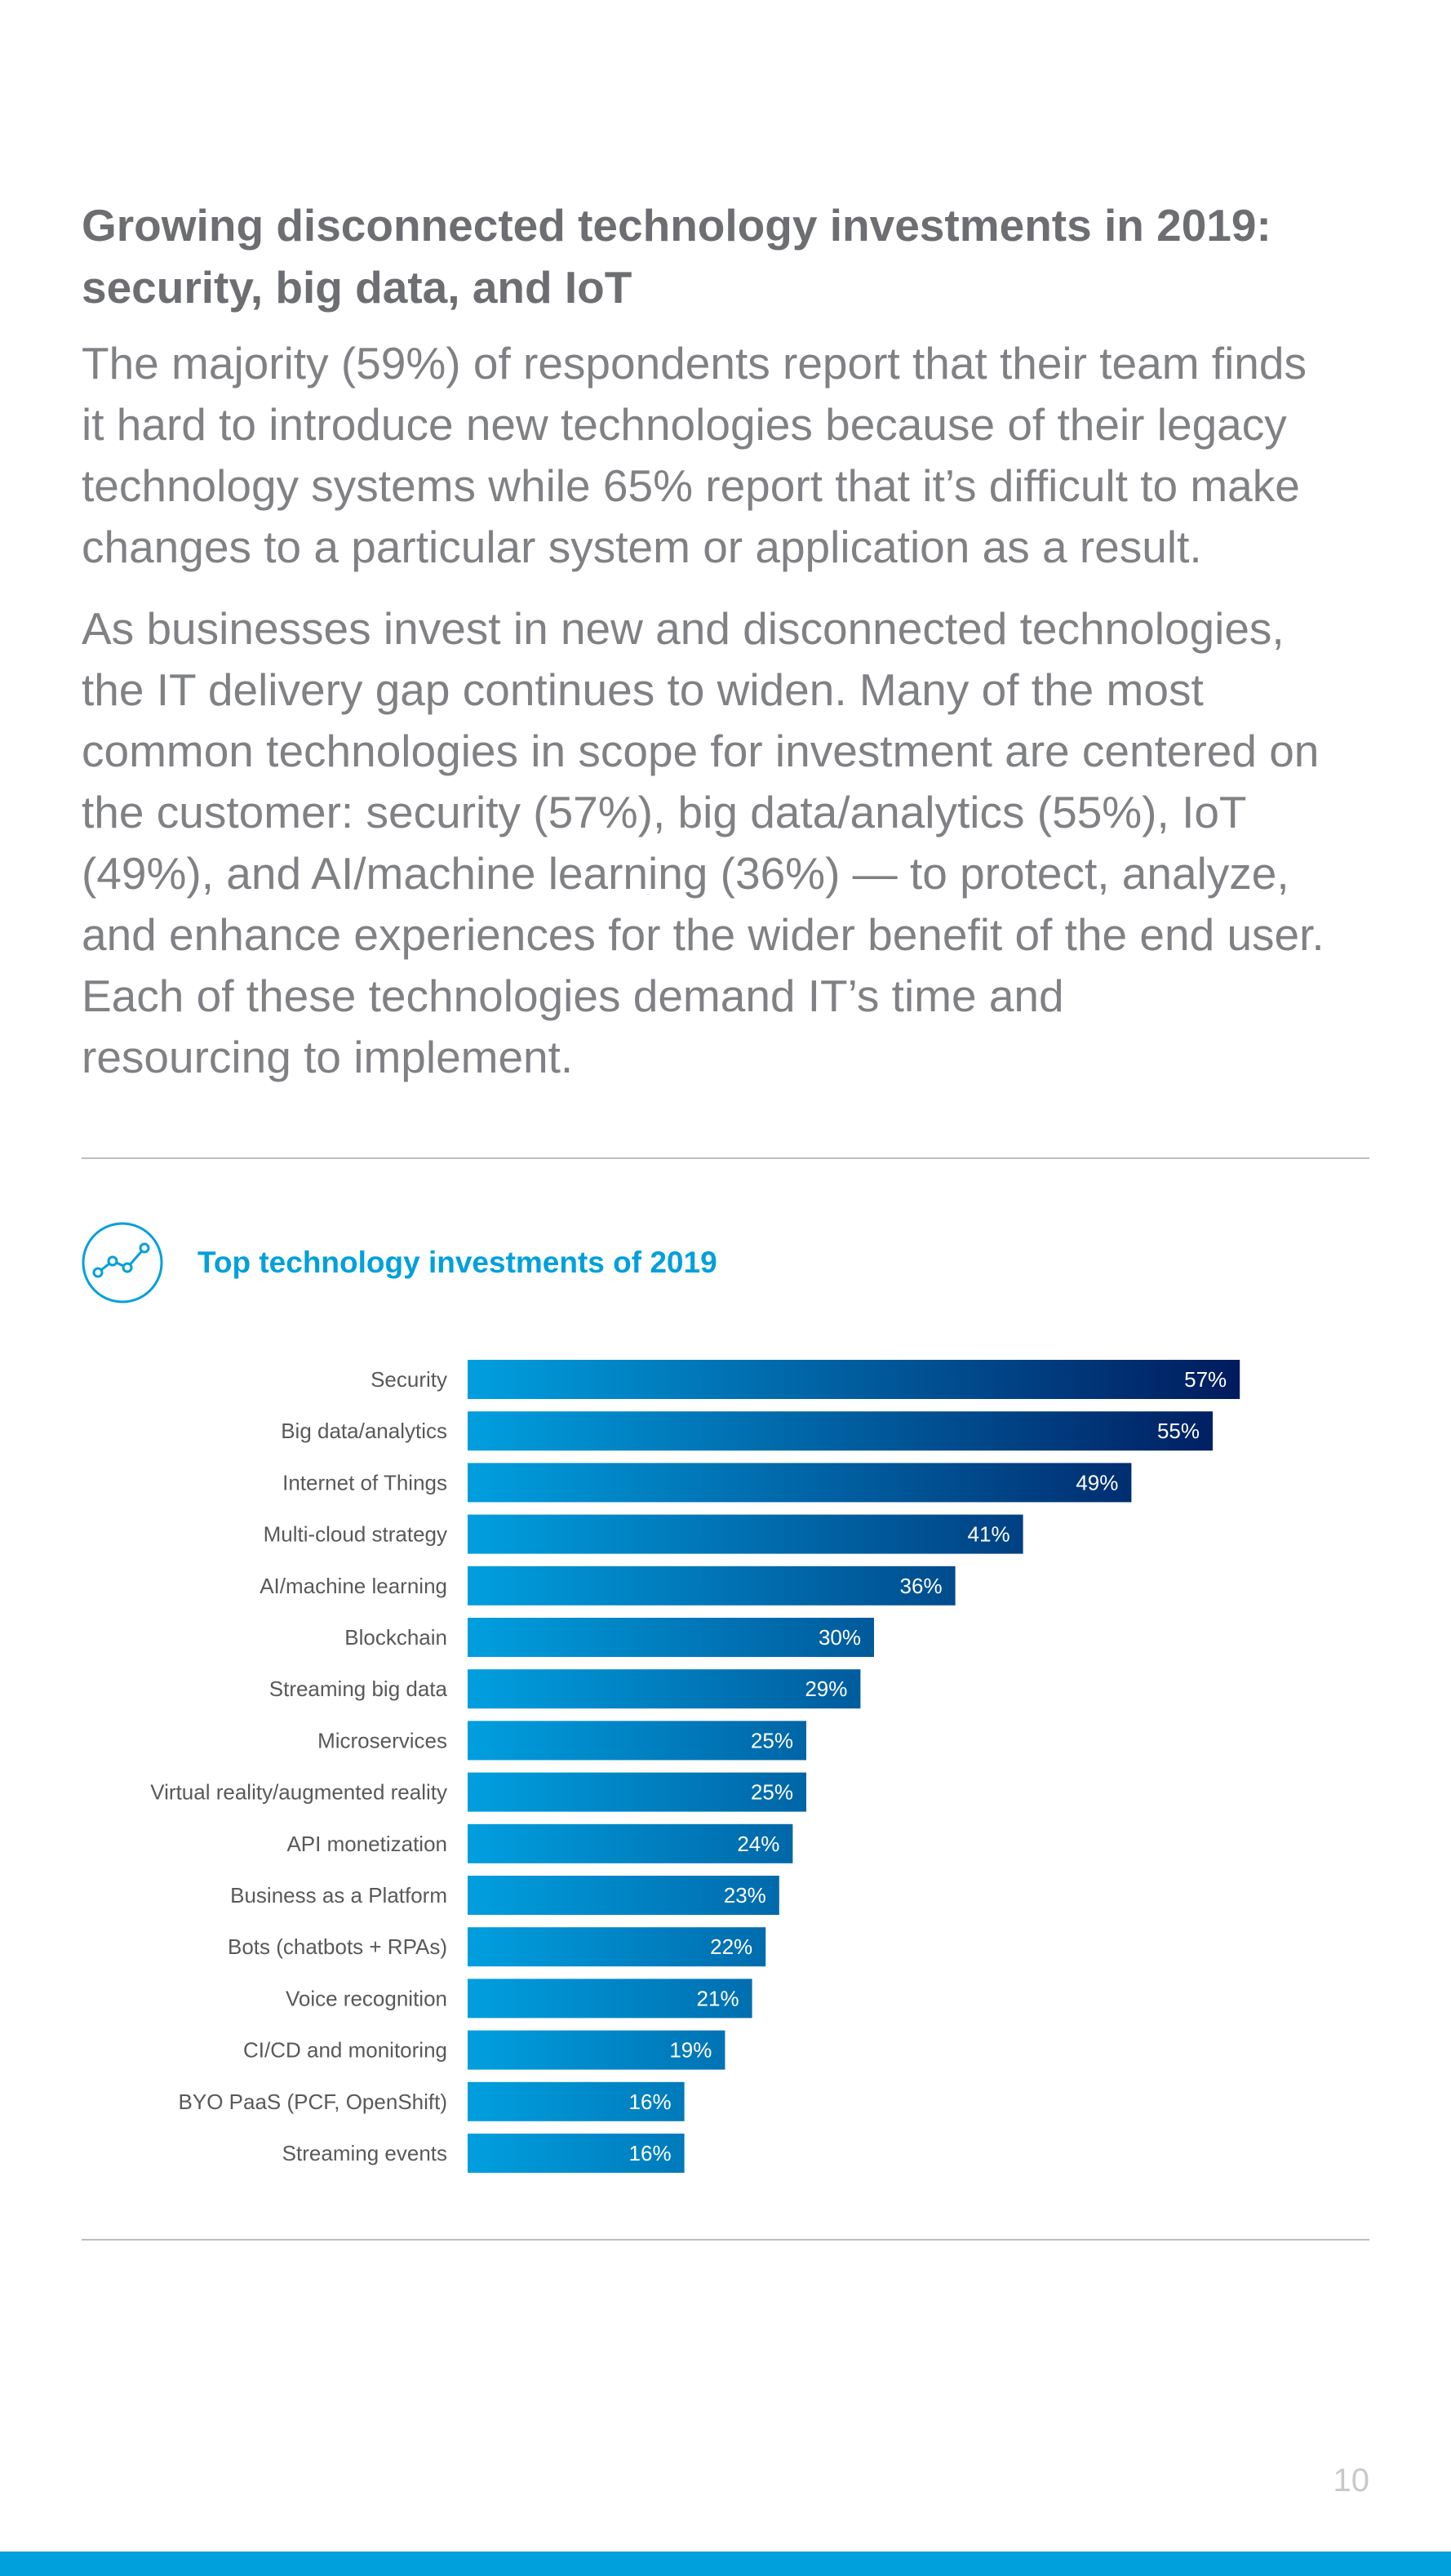 Image resolution: width=1451 pixels, height=2576 pixels. I want to click on category-label: Streaming events, so click(364, 2153).